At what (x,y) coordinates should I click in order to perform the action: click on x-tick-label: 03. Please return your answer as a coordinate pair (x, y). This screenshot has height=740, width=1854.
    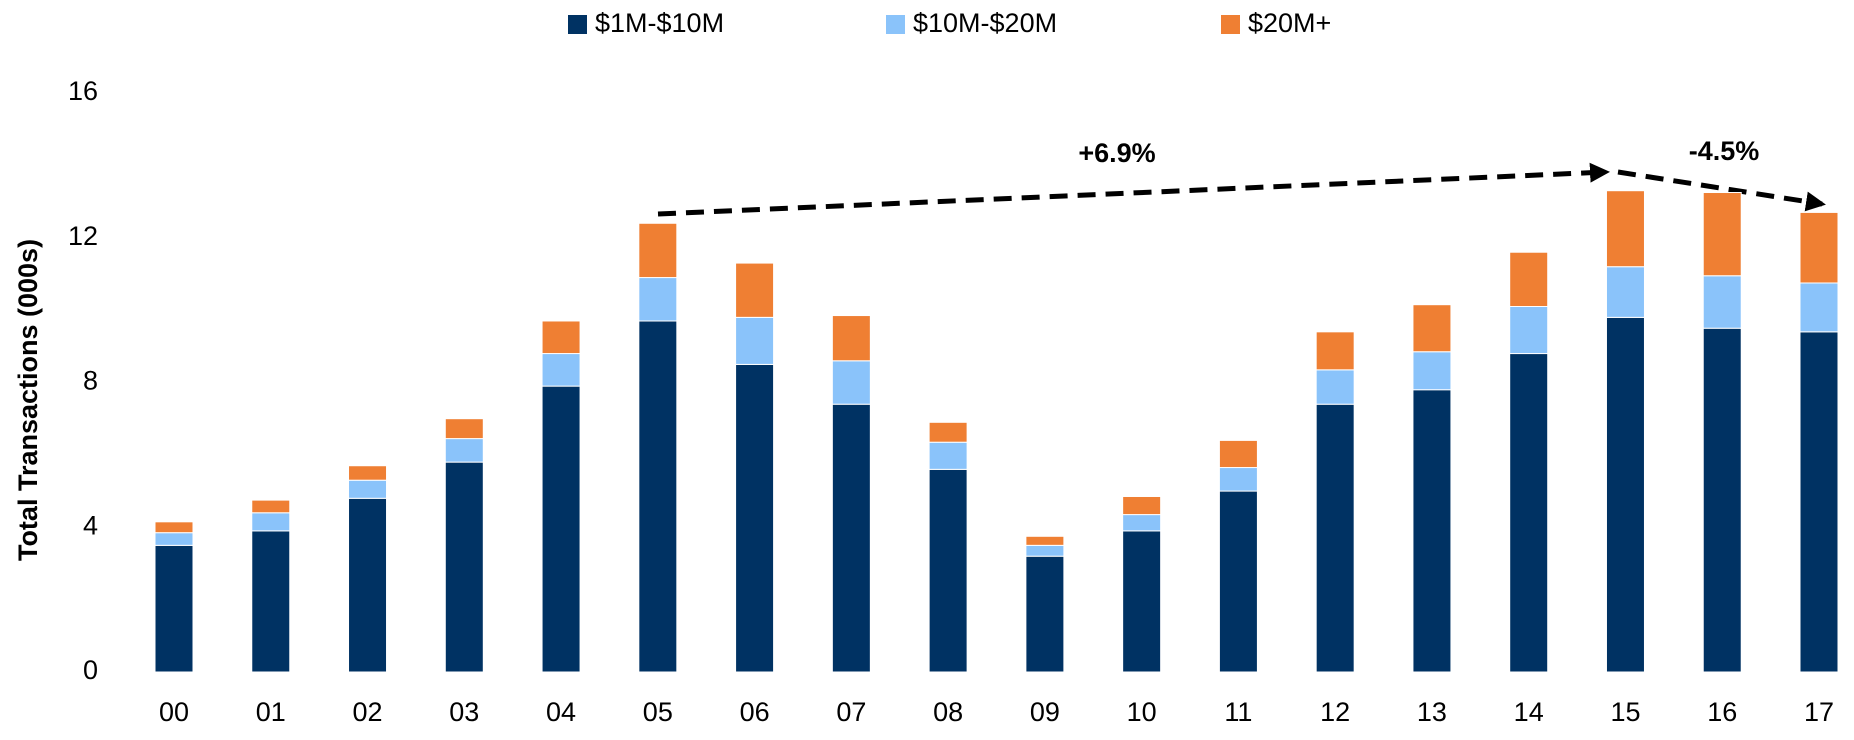
    Looking at the image, I should click on (464, 712).